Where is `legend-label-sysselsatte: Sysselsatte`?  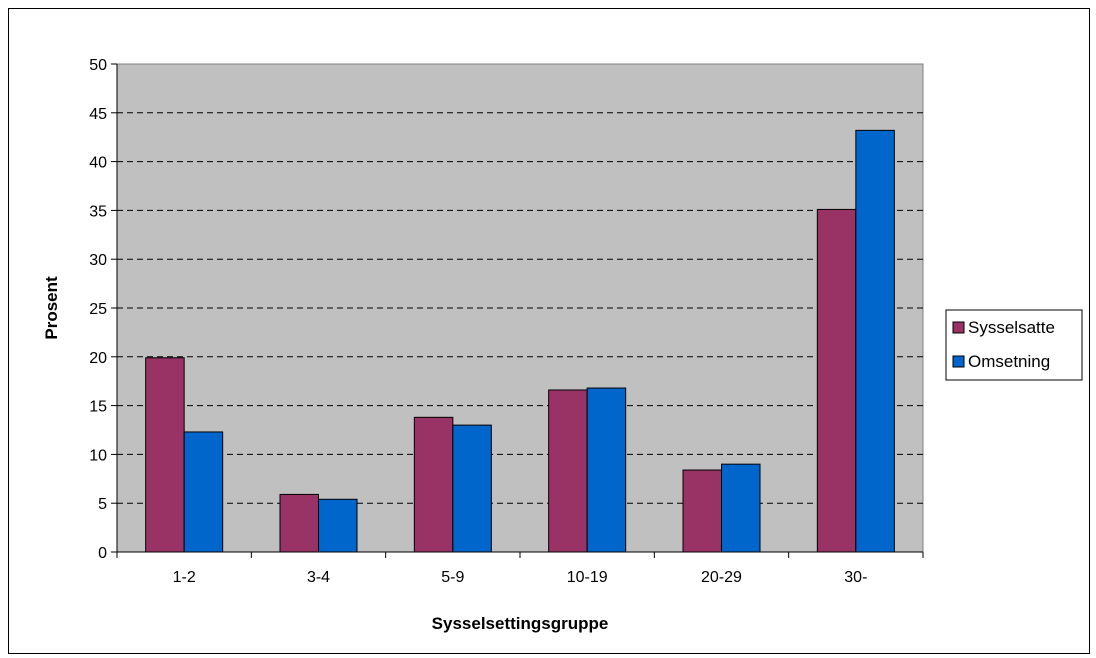
legend-label-sysselsatte: Sysselsatte is located at coordinates (1011, 327).